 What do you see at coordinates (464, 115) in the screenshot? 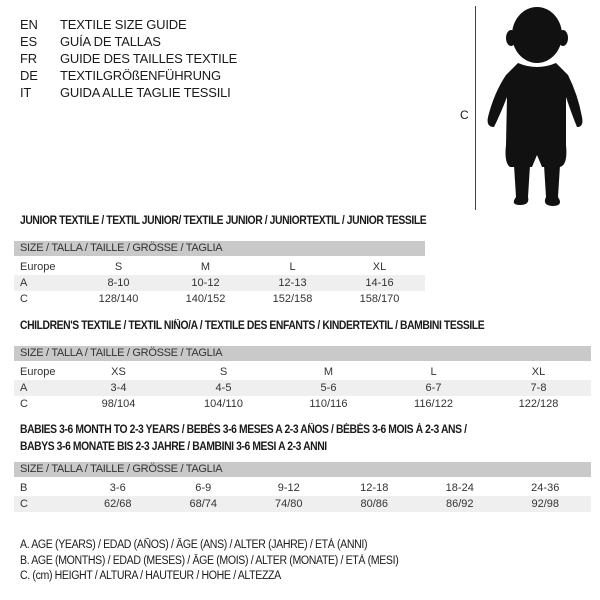
I see `height-label: C` at bounding box center [464, 115].